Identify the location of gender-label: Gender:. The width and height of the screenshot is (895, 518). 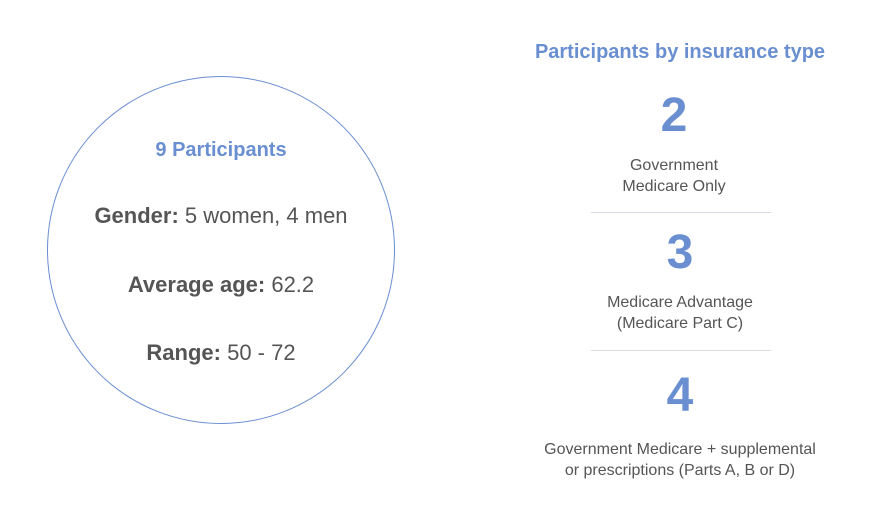
(136, 215).